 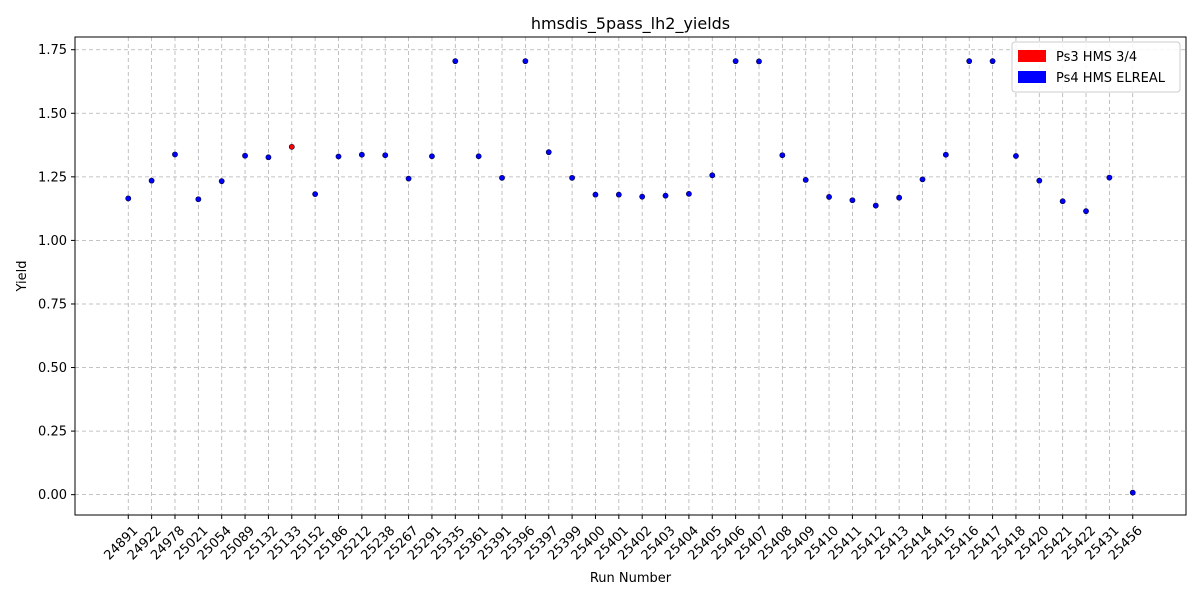 What do you see at coordinates (56, 273) in the screenshot?
I see `y-axis: 0.00 0.25 0.50 0.75 1.00 1.25 1.50 1.75` at bounding box center [56, 273].